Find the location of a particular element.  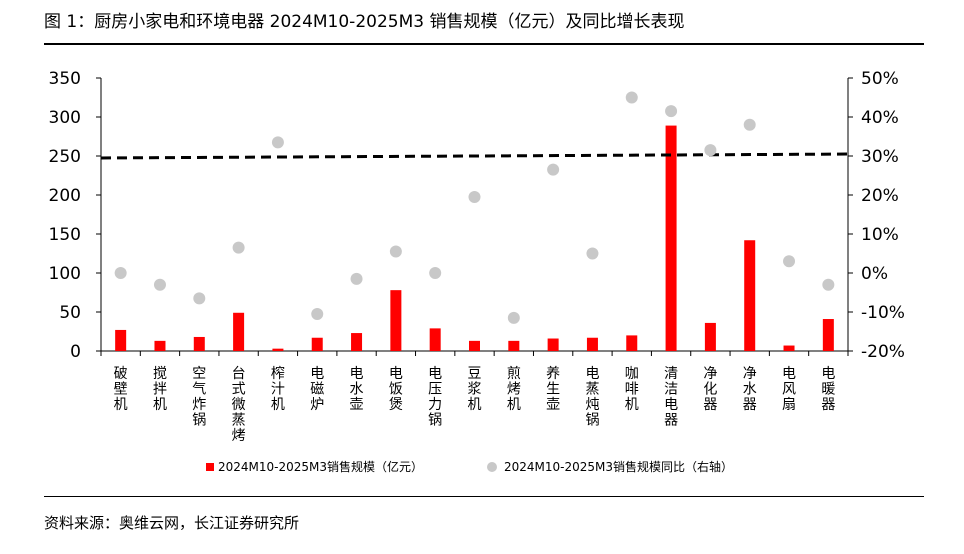

left-tick-label: 350 is located at coordinates (65, 79).